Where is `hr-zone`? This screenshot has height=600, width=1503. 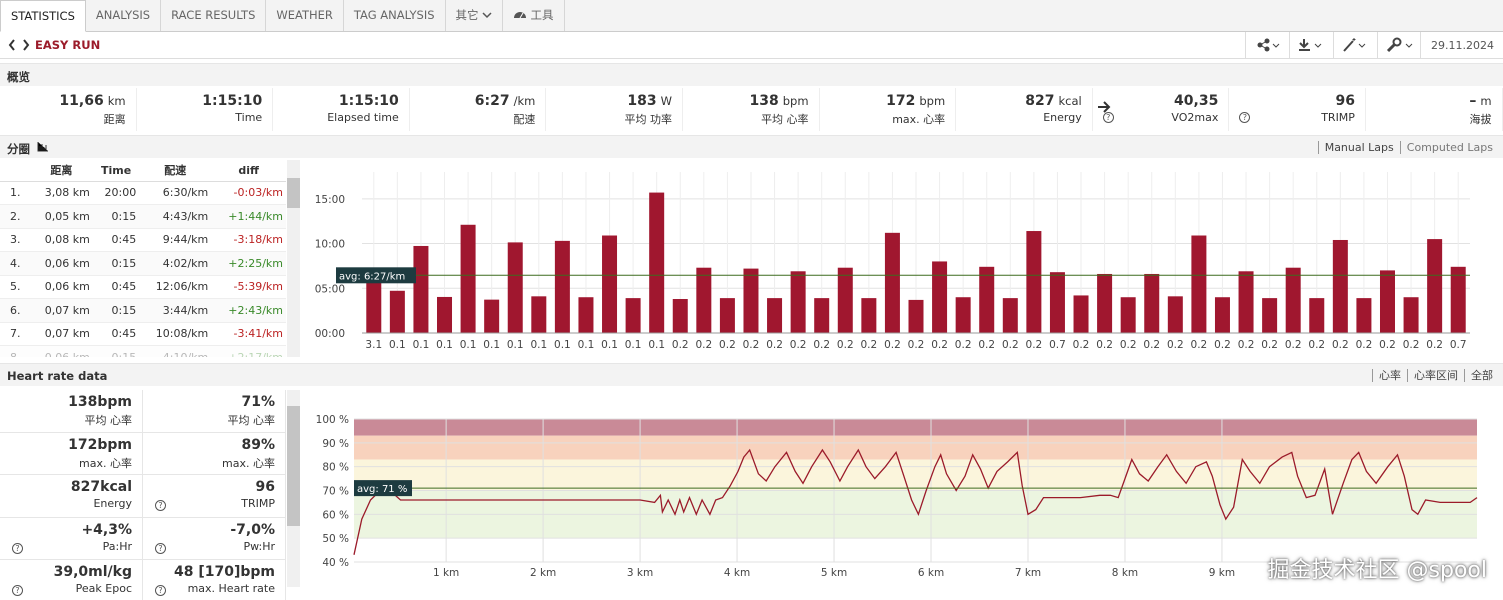
hr-zone is located at coordinates (915, 447).